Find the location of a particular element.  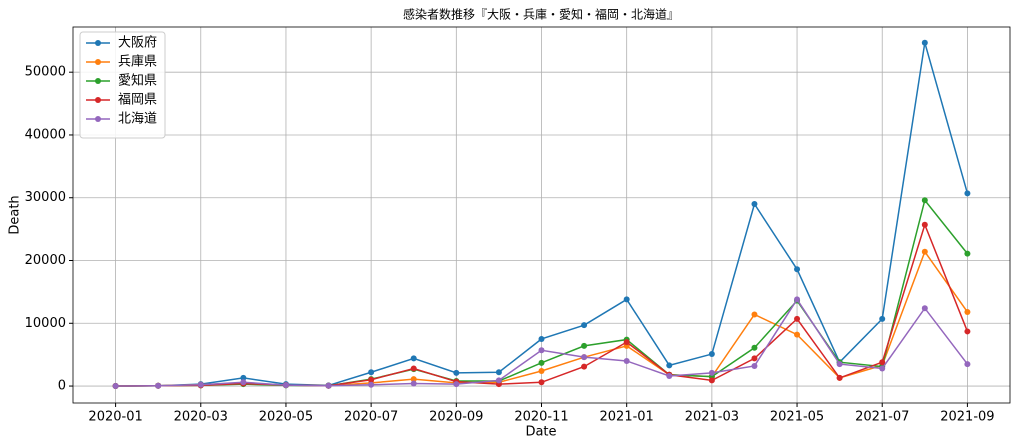

y-tick-label: 0 is located at coordinates (62, 386).